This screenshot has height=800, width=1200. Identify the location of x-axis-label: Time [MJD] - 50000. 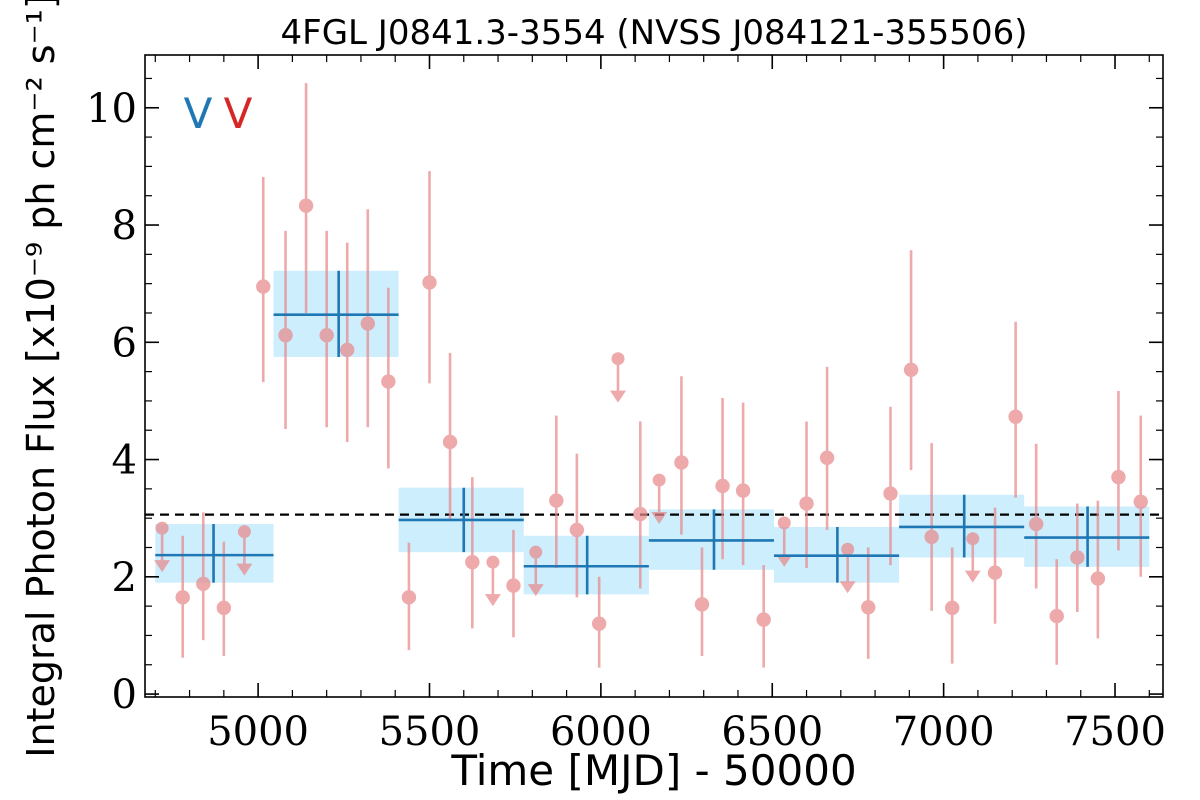
(653, 770).